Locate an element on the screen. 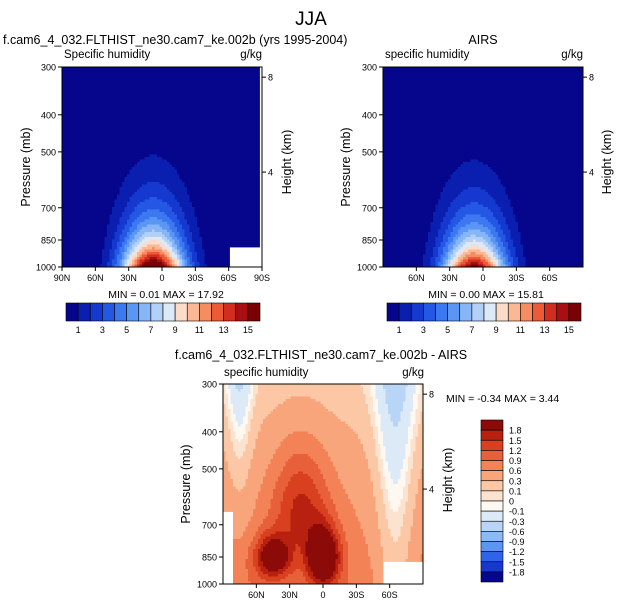 The image size is (622, 606). y-tick-label: 400 is located at coordinates (369, 115).